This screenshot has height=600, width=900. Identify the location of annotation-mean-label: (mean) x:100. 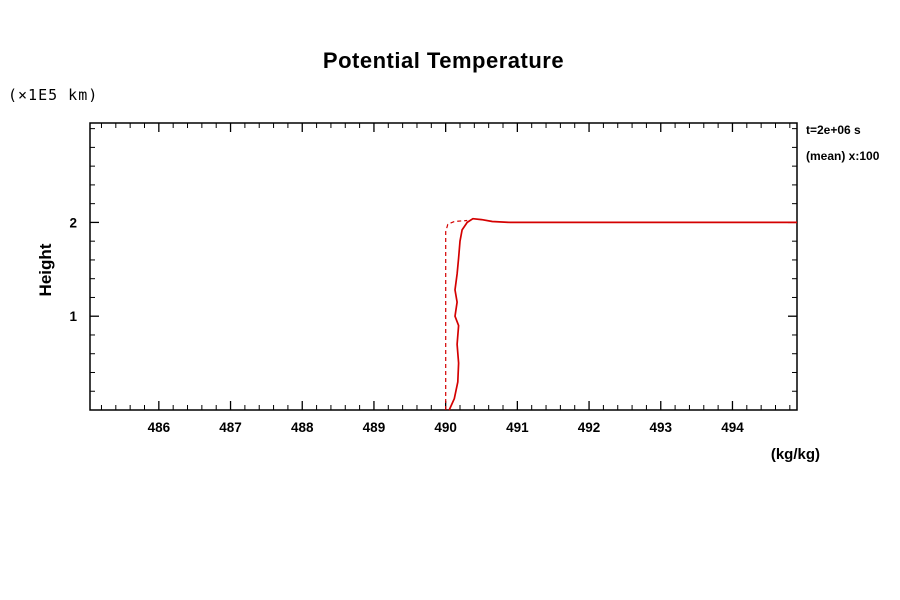
(843, 156).